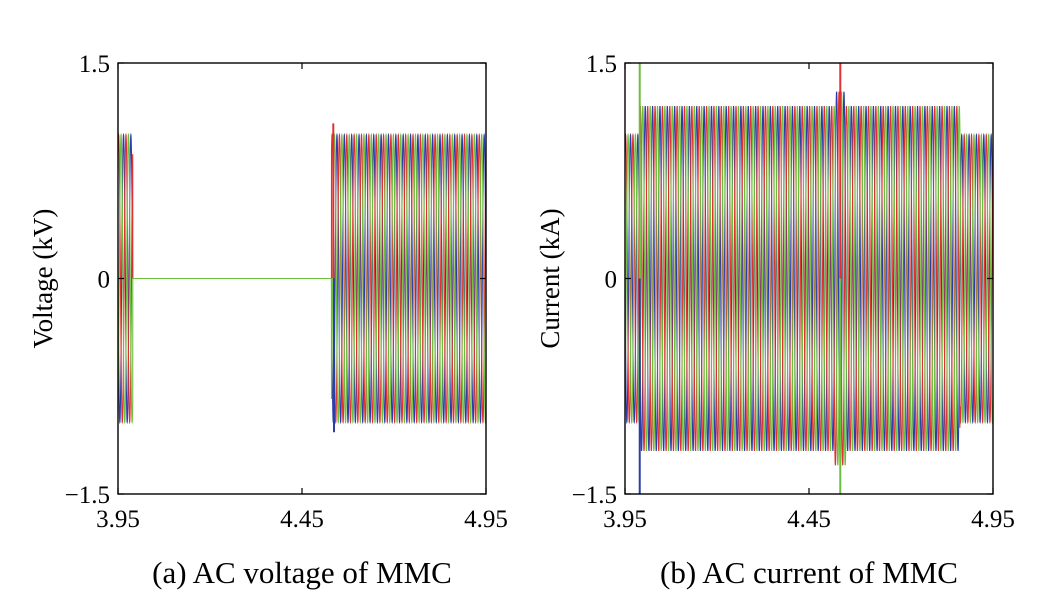  Describe the element at coordinates (550, 278) in the screenshot. I see `y-axis-label: Current (kA)` at that location.